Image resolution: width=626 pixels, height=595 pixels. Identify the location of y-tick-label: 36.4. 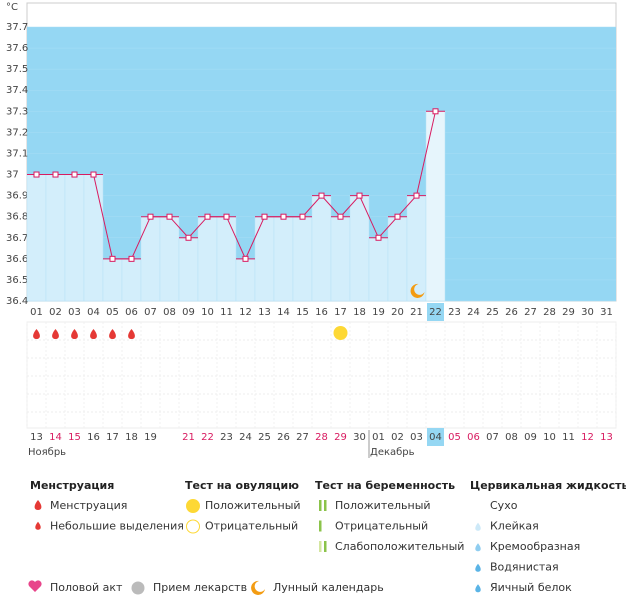
(17, 301).